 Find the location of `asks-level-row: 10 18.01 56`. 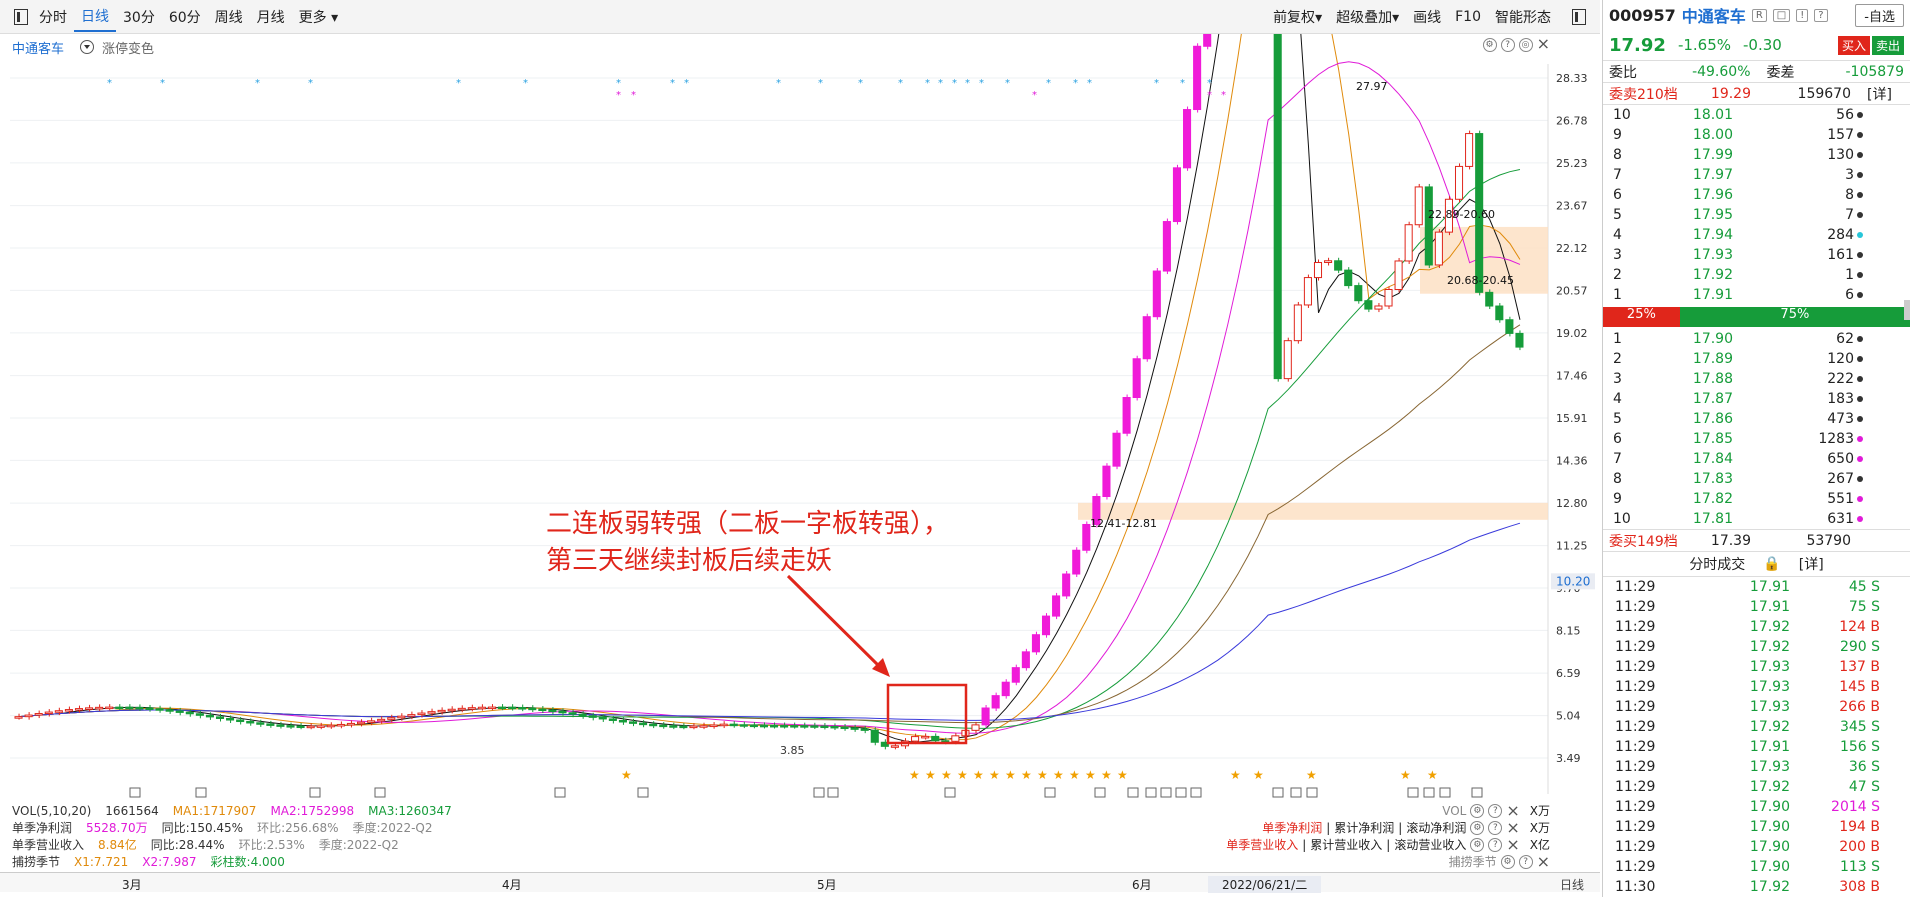

asks-level-row: 10 18.01 56 is located at coordinates (1756, 115).